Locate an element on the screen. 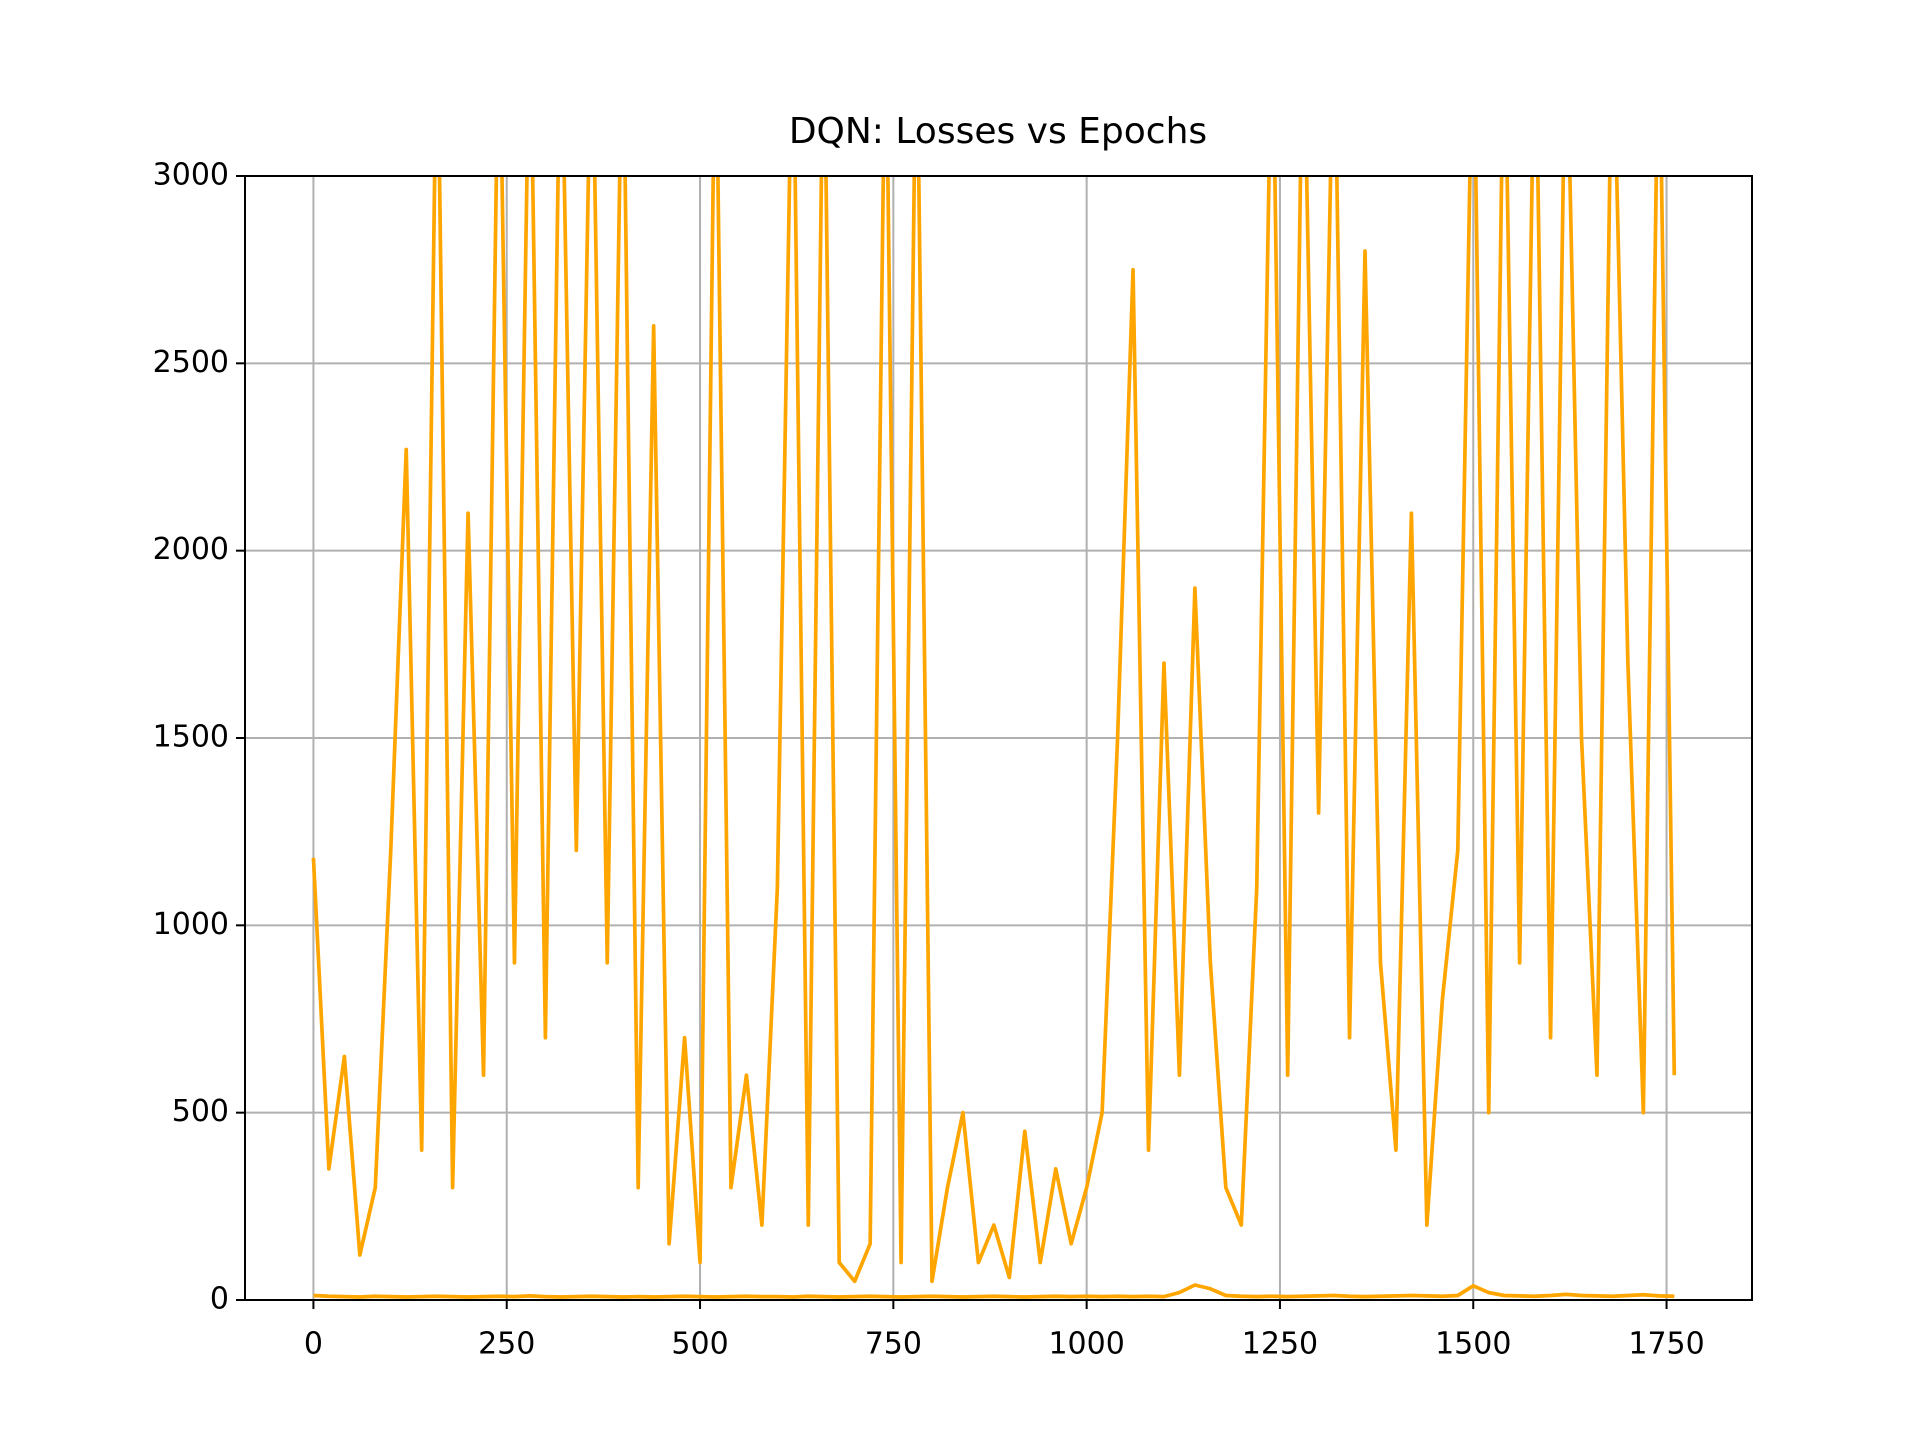 The image size is (1920, 1444). x-tick-label: 750 is located at coordinates (893, 1344).